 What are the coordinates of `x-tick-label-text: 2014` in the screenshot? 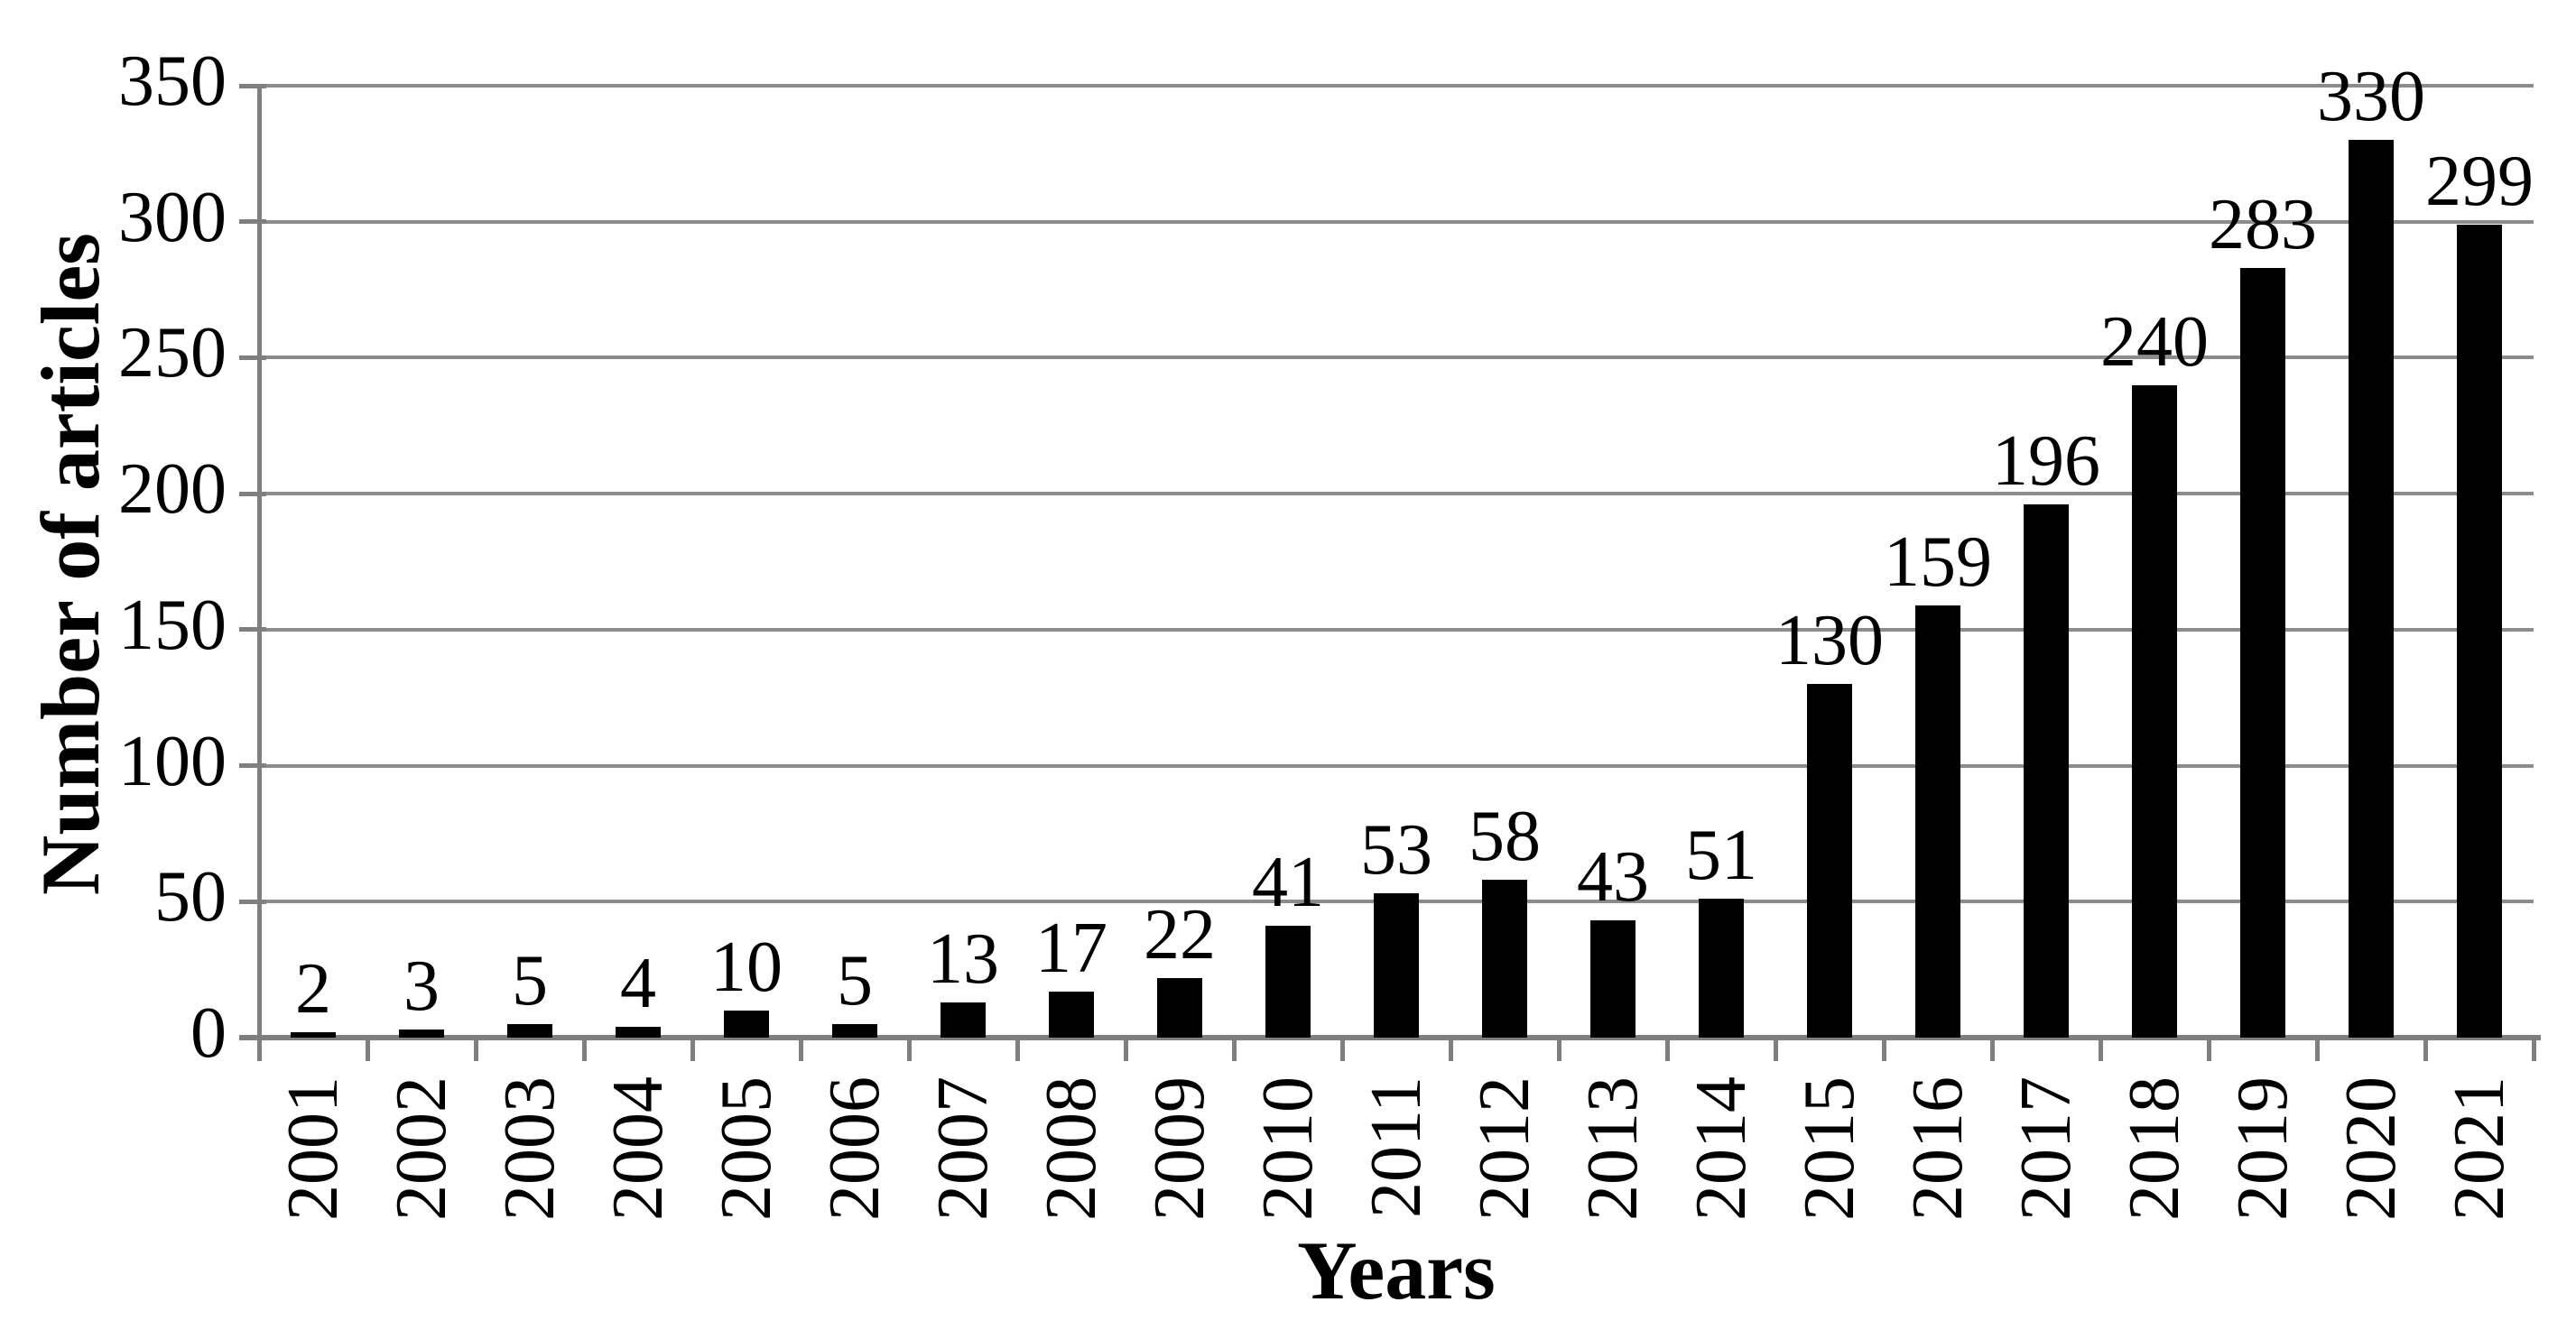 It's located at (1721, 1148).